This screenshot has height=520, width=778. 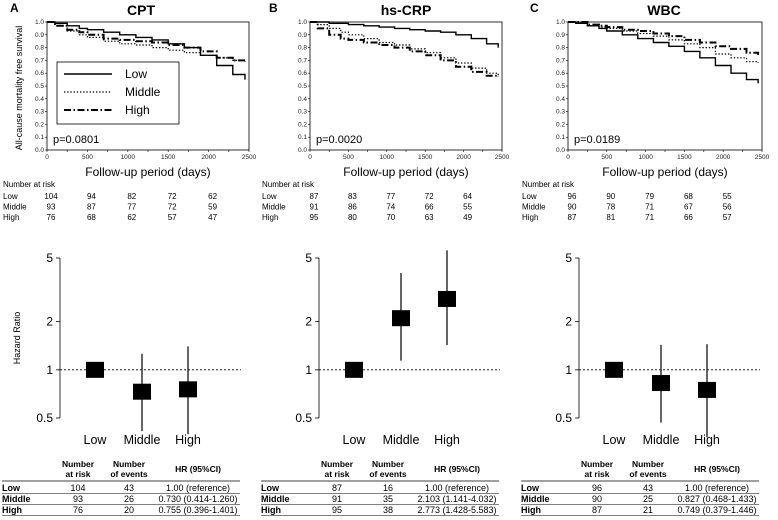 I want to click on risk-value: 87, so click(x=91, y=207).